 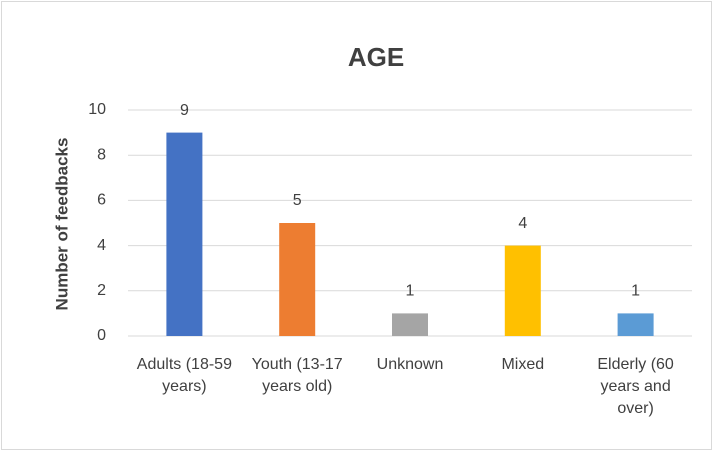 What do you see at coordinates (522, 223) in the screenshot?
I see `data-label: 4` at bounding box center [522, 223].